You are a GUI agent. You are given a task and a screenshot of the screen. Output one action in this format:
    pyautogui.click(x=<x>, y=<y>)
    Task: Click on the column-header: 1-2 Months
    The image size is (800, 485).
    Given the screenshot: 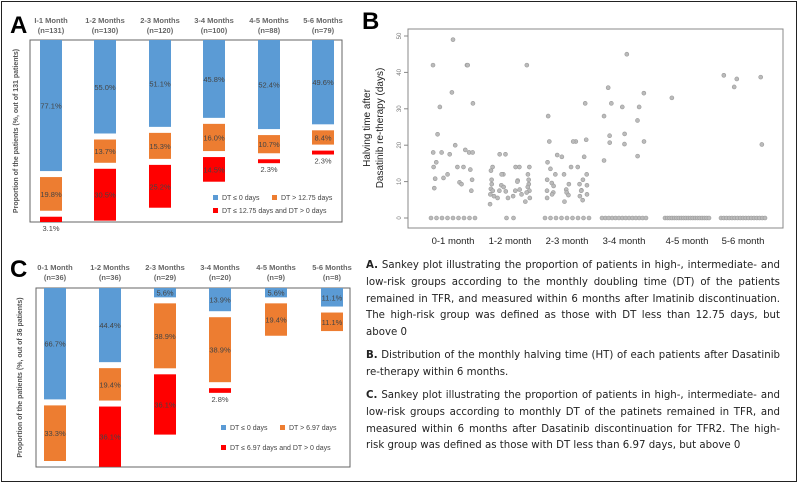 What is the action you would take?
    pyautogui.click(x=110, y=267)
    